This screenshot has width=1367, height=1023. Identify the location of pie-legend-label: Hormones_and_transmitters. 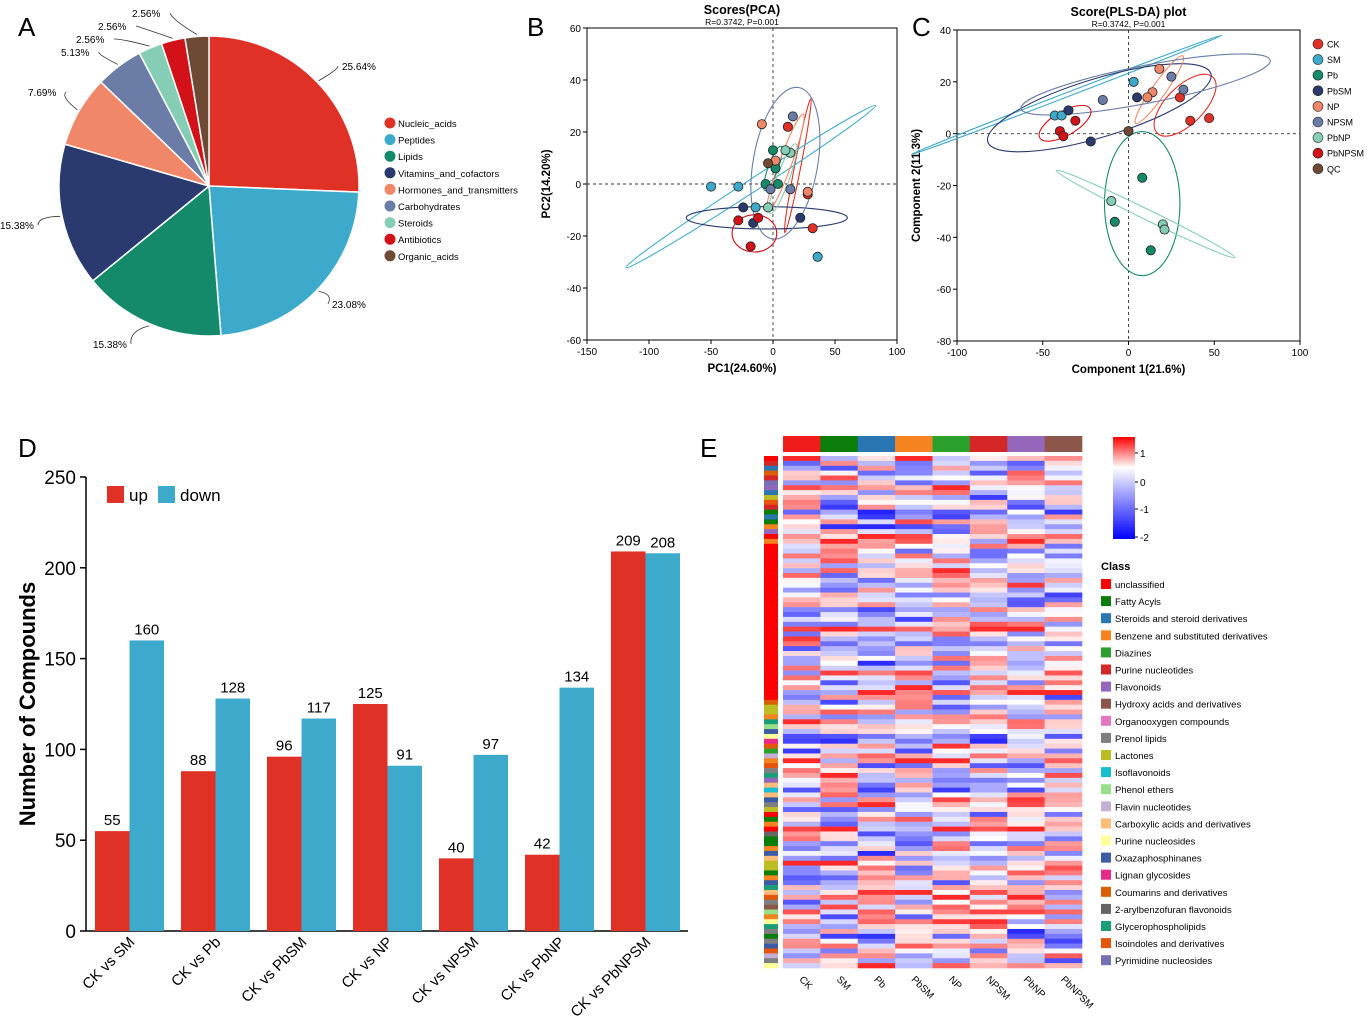
(458, 190).